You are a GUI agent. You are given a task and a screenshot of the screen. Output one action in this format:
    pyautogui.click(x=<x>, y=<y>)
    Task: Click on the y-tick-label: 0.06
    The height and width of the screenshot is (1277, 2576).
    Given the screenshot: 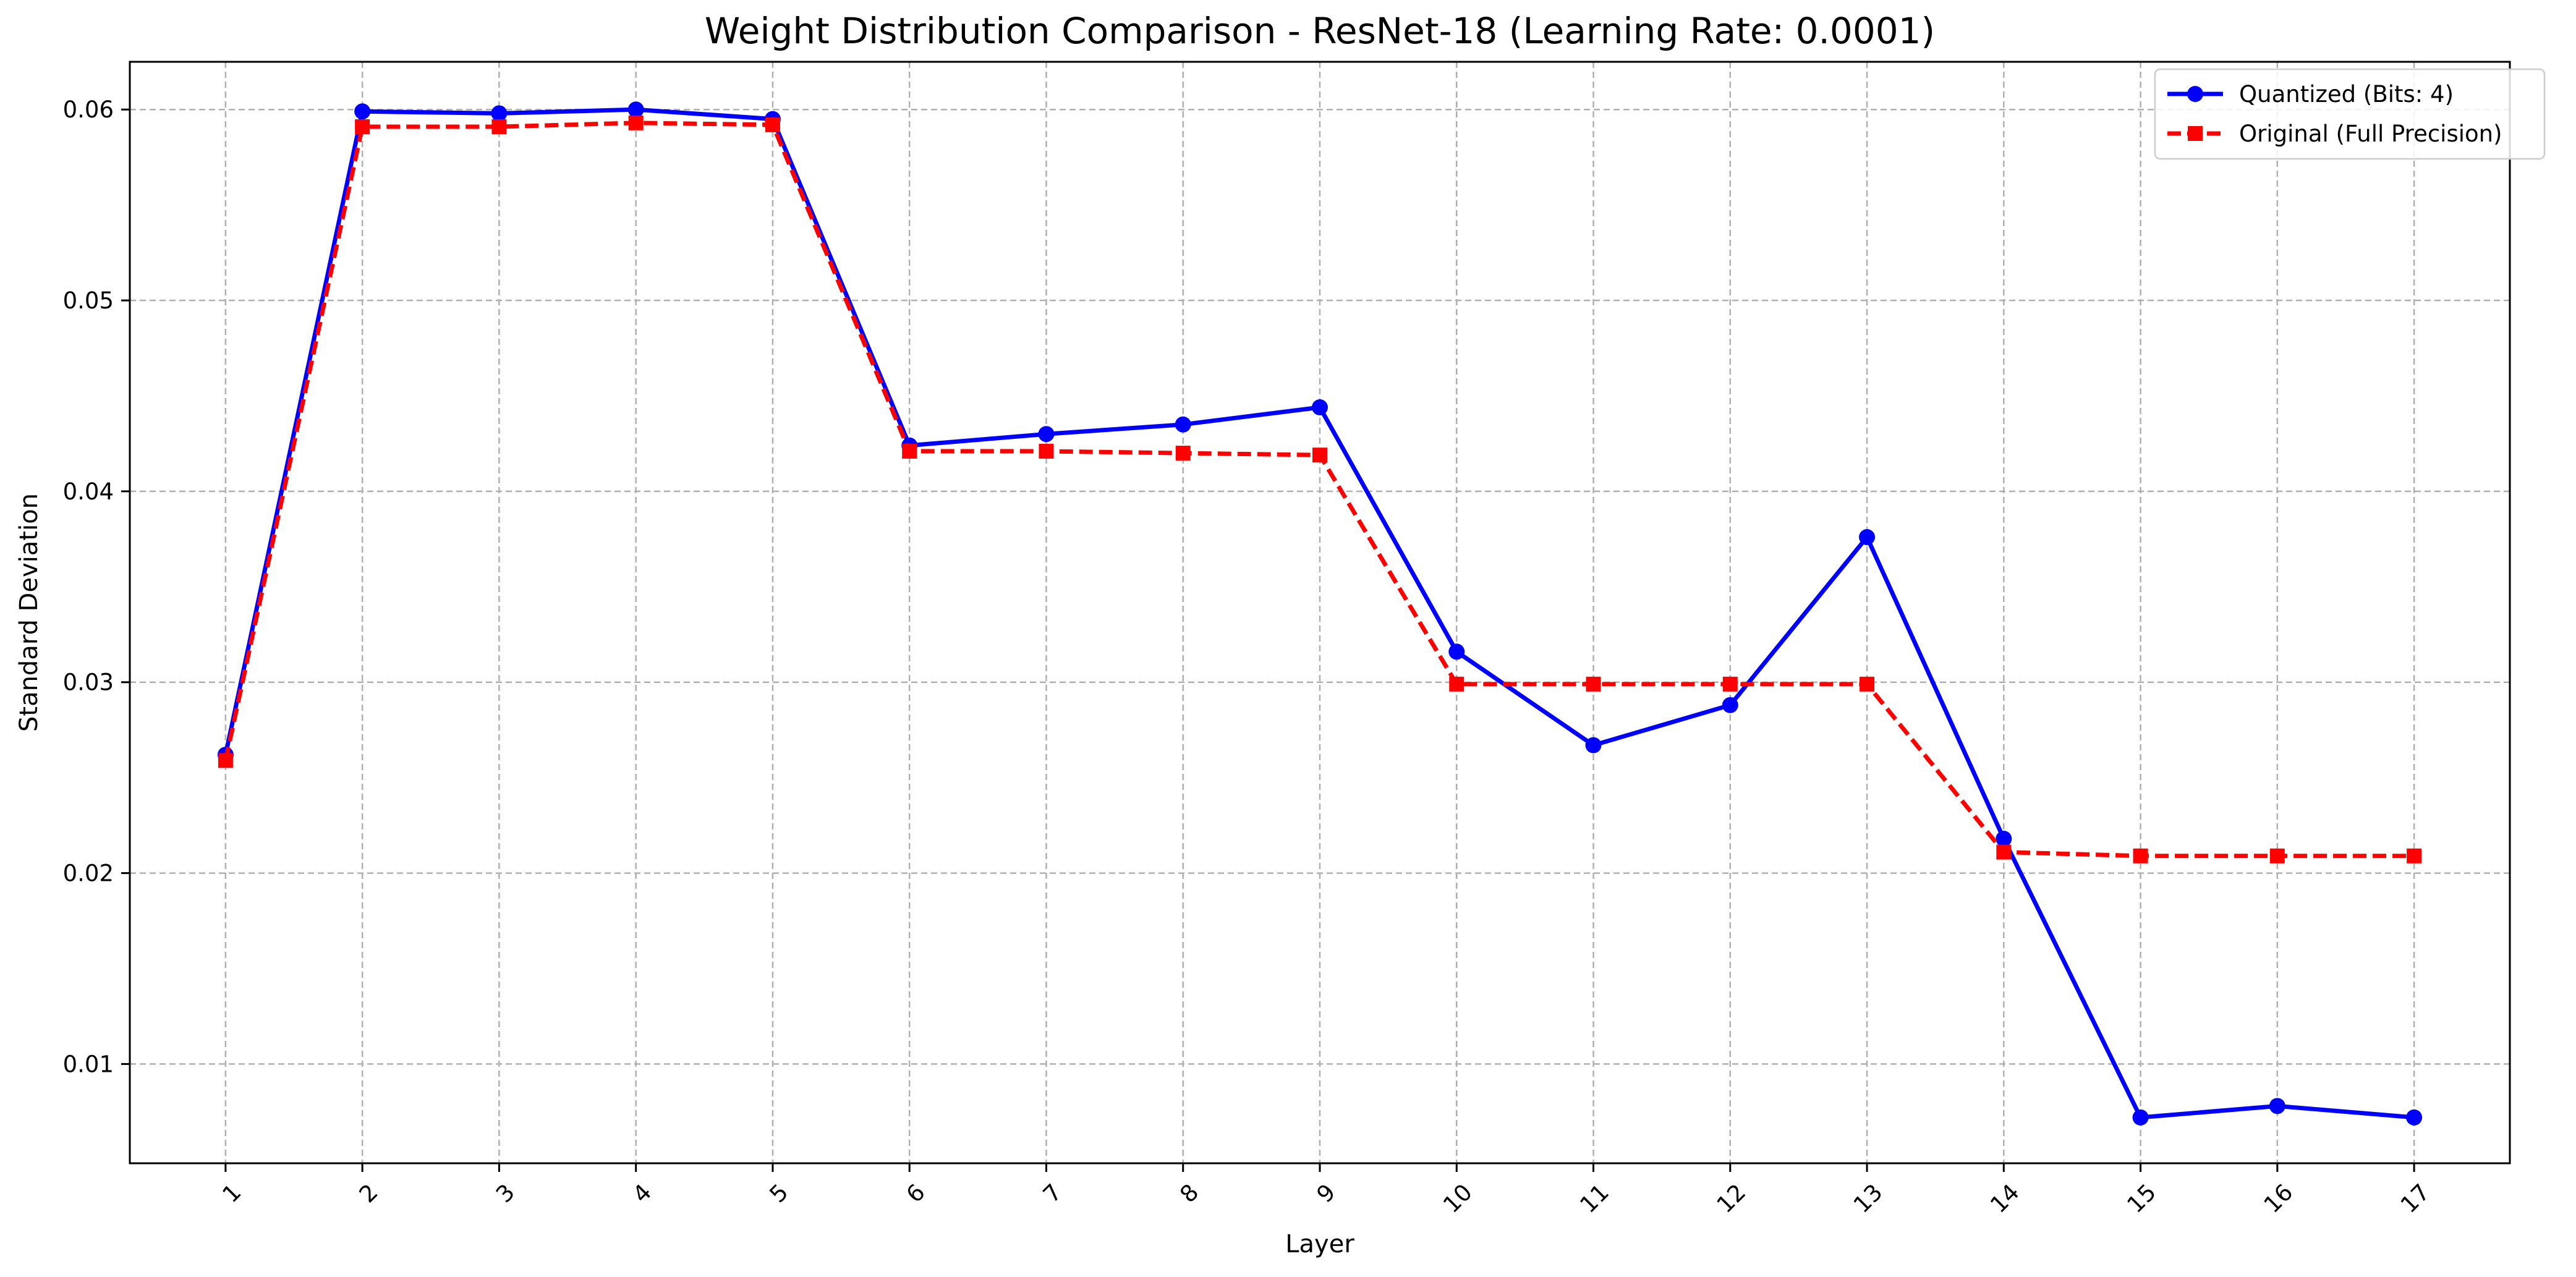 What is the action you would take?
    pyautogui.click(x=88, y=109)
    